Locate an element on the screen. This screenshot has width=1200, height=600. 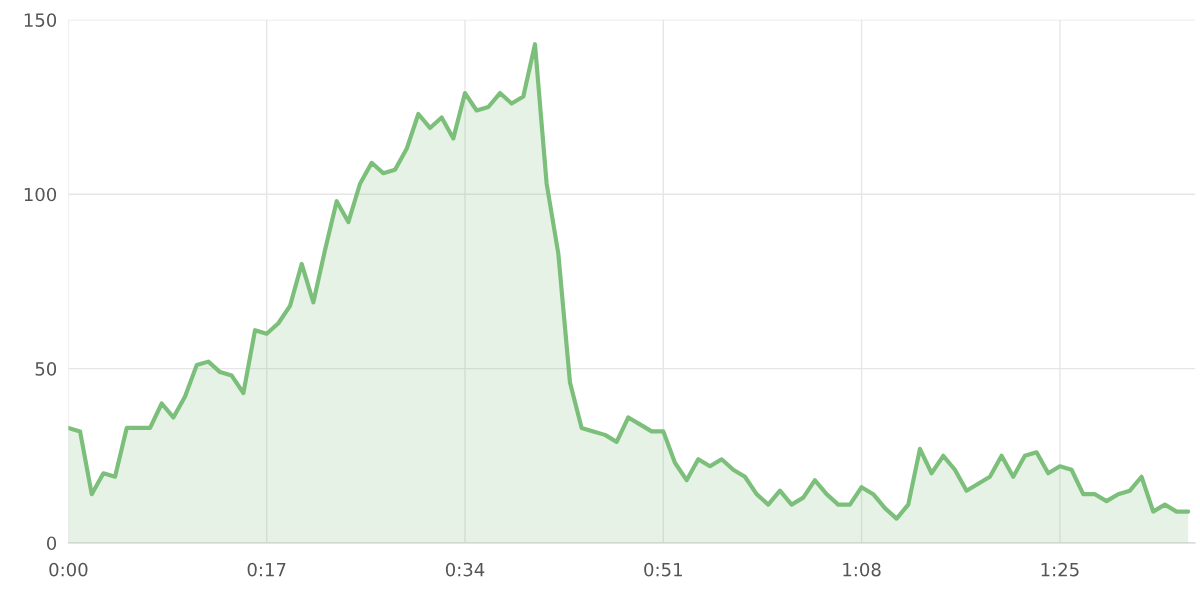
y-tick-label: 0 is located at coordinates (51, 543).